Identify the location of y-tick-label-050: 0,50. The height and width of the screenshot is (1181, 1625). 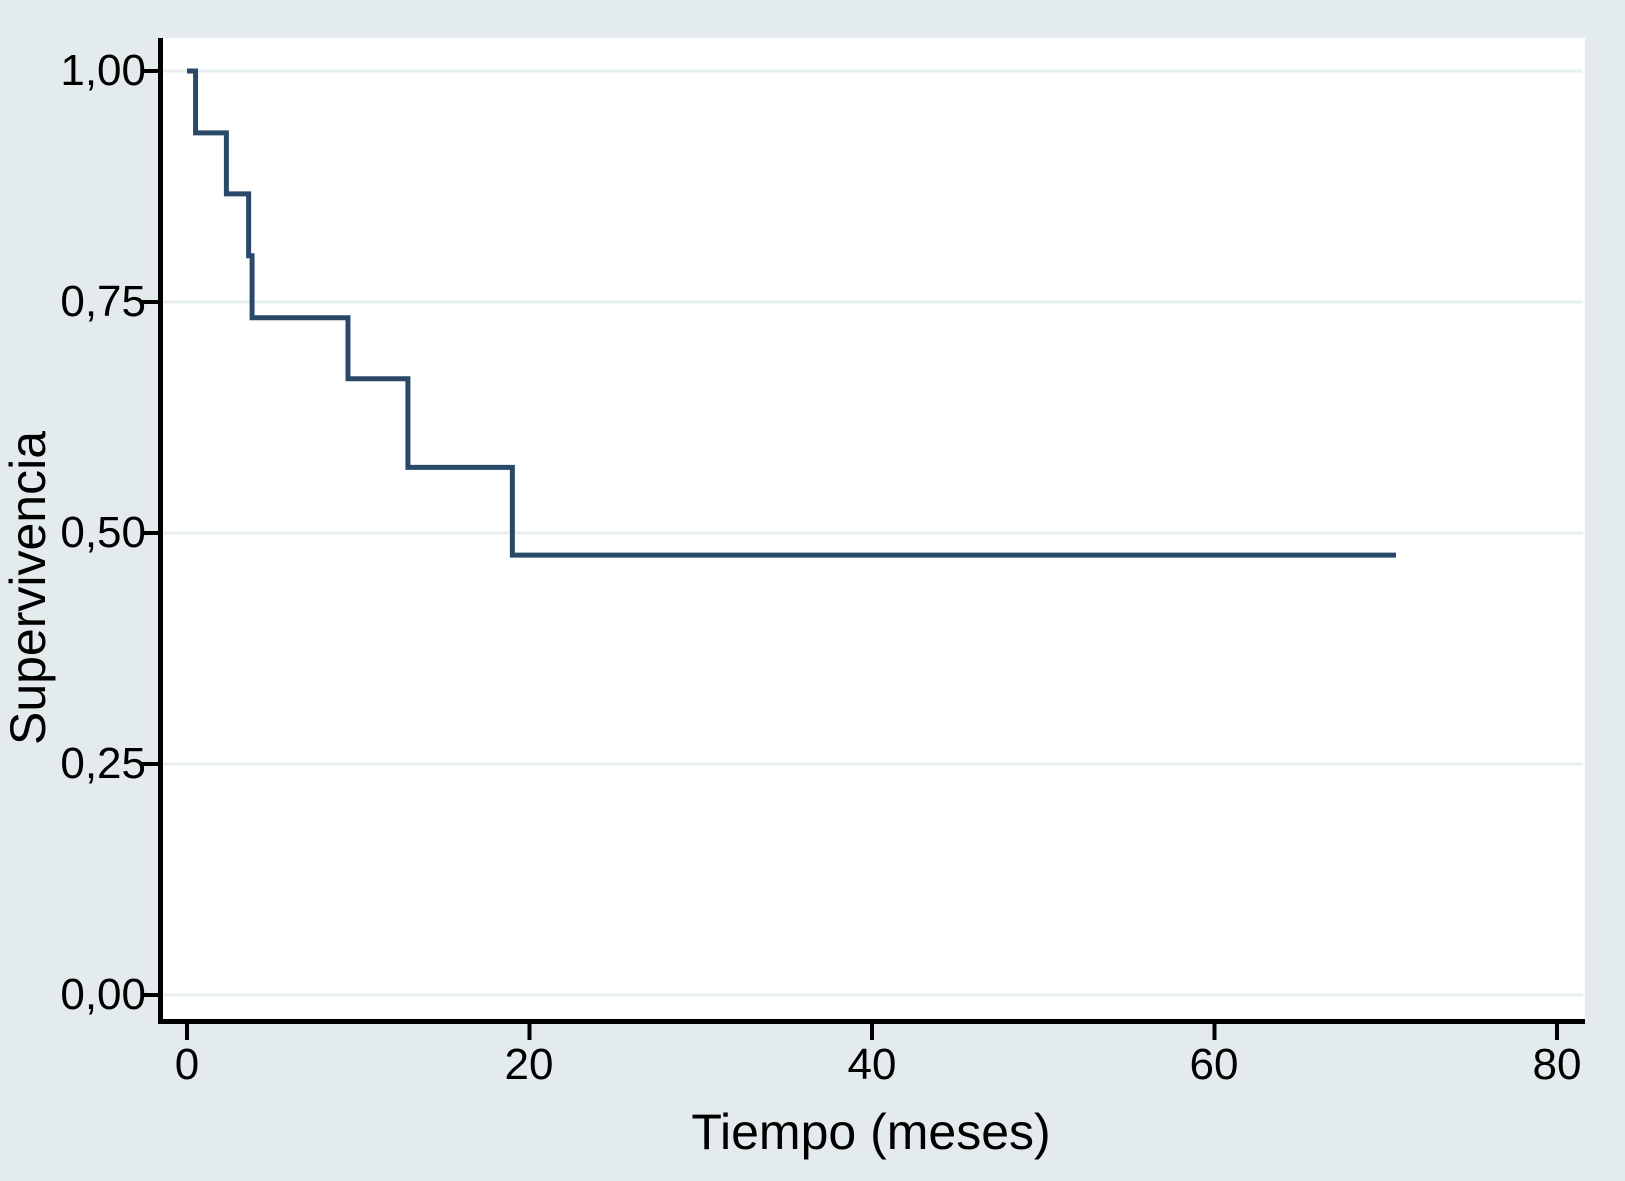
(103, 532).